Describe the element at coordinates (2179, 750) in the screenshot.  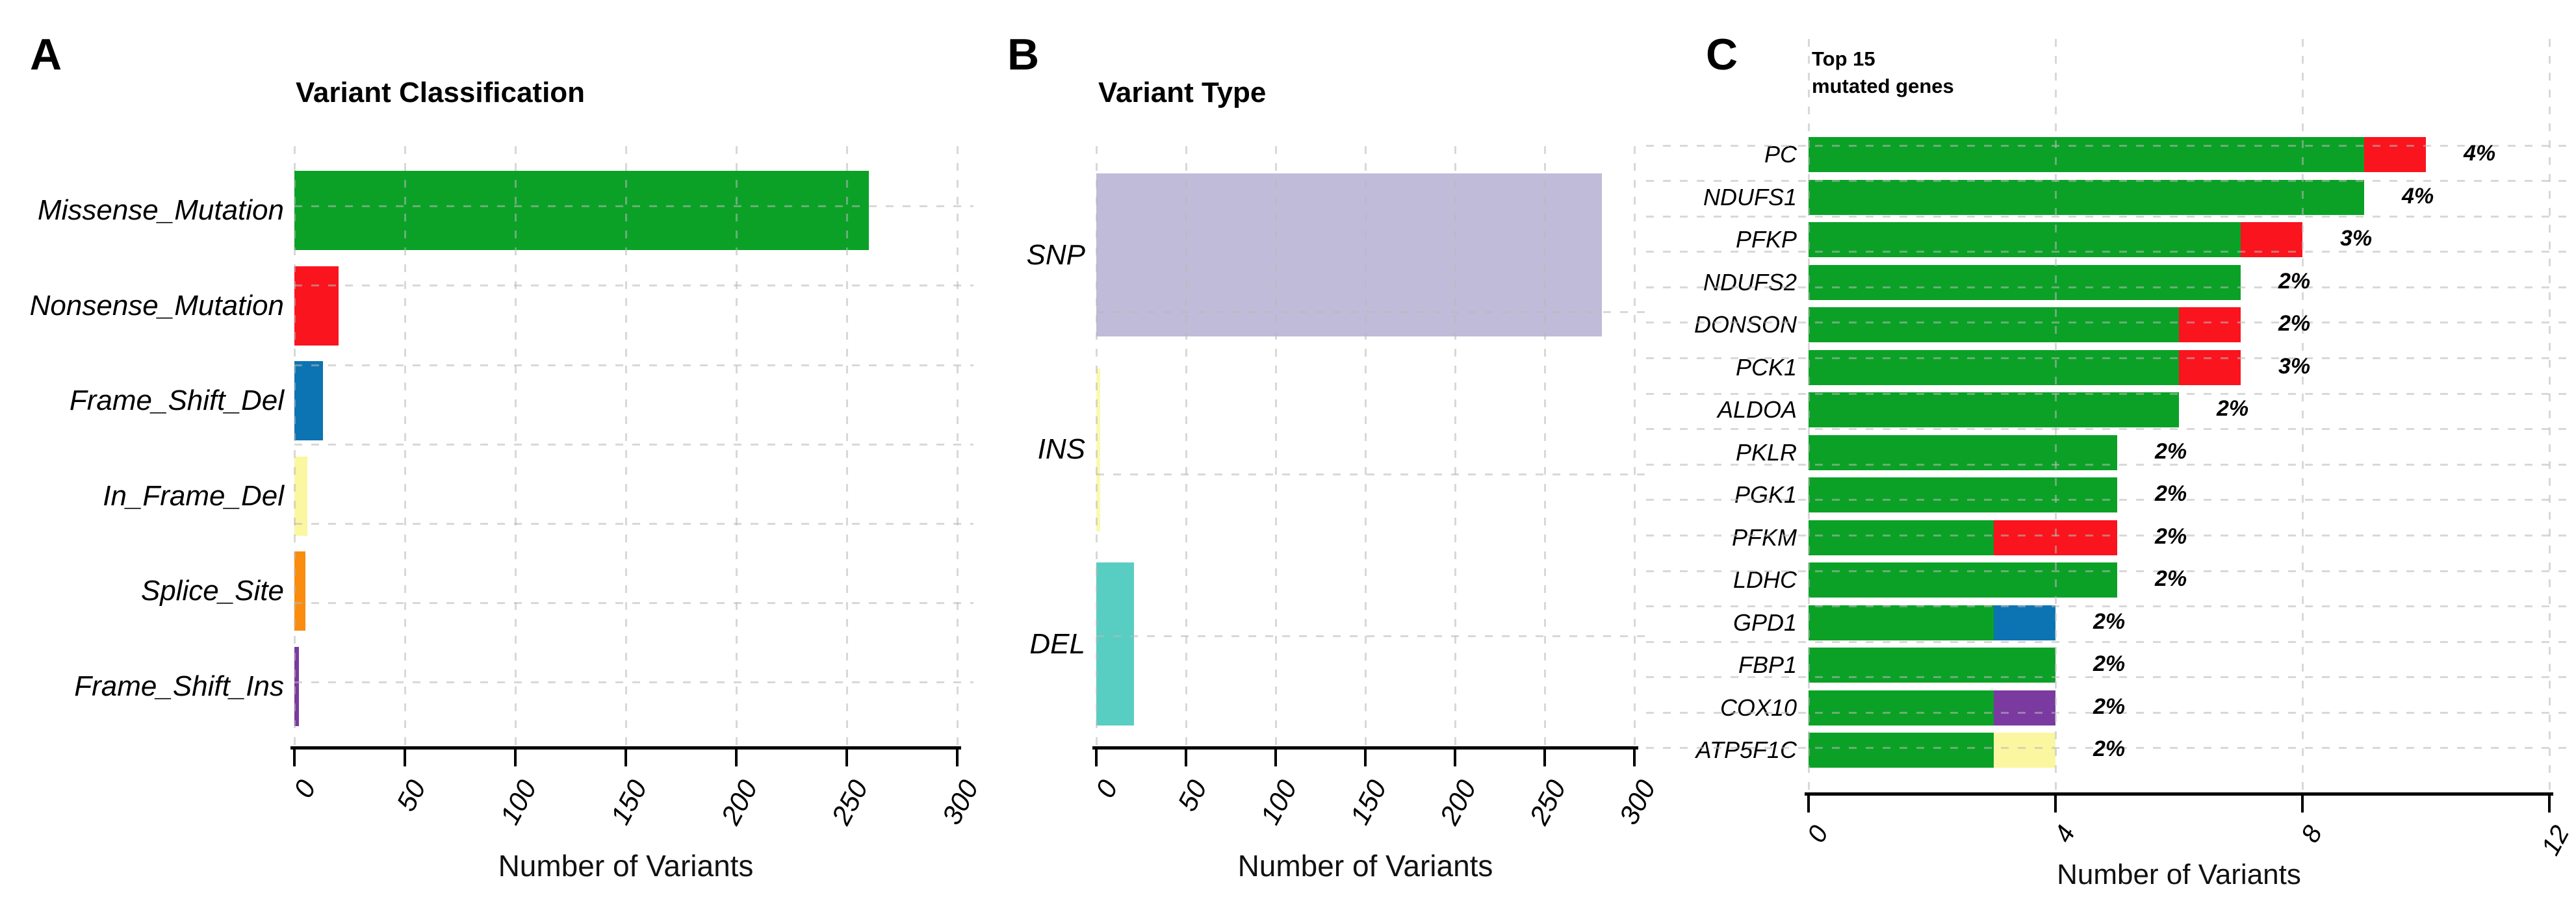
I see `bar-row-ATP5F1C` at that location.